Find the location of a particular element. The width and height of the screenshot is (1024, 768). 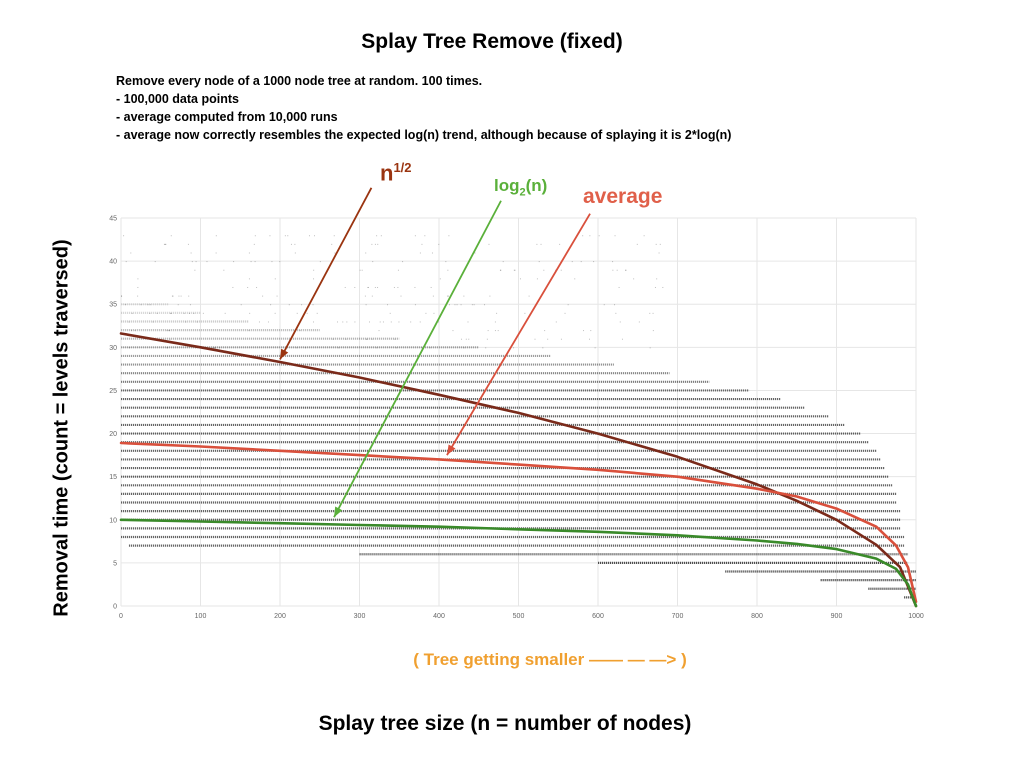

log-label-sub: 2 is located at coordinates (522, 192).